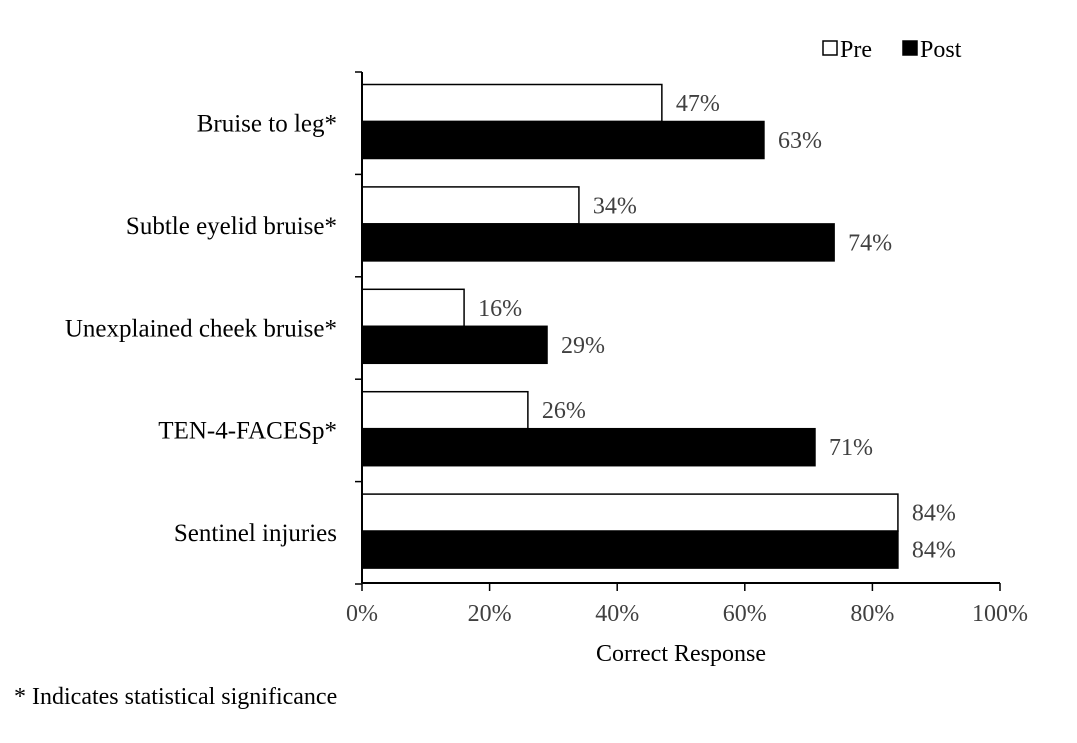 This screenshot has width=1077, height=743. What do you see at coordinates (201, 328) in the screenshot?
I see `category-label: Unexplained cheek bruise*` at bounding box center [201, 328].